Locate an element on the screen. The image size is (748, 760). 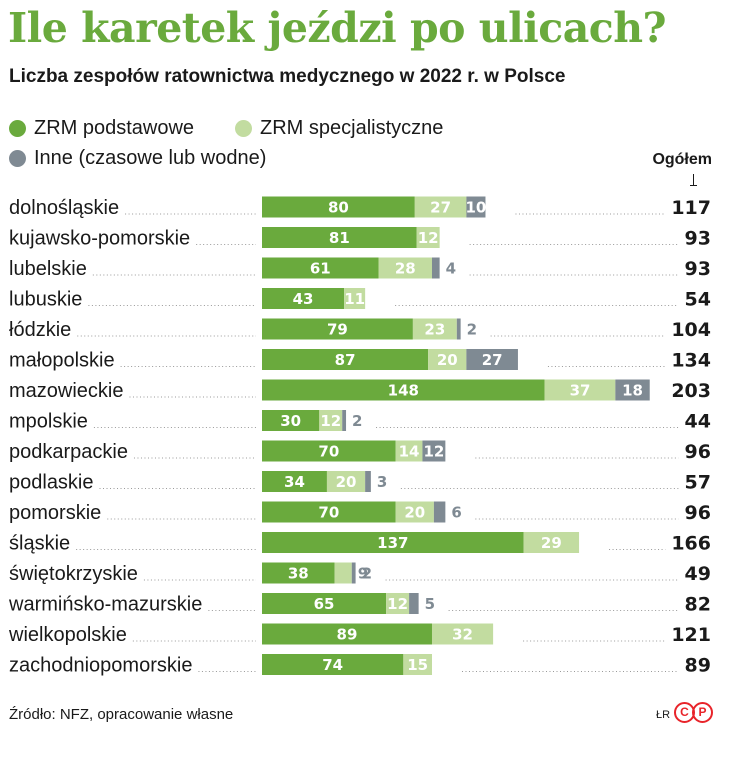
legend-item-specialist: ZRM specjalistyczne is located at coordinates (339, 128).